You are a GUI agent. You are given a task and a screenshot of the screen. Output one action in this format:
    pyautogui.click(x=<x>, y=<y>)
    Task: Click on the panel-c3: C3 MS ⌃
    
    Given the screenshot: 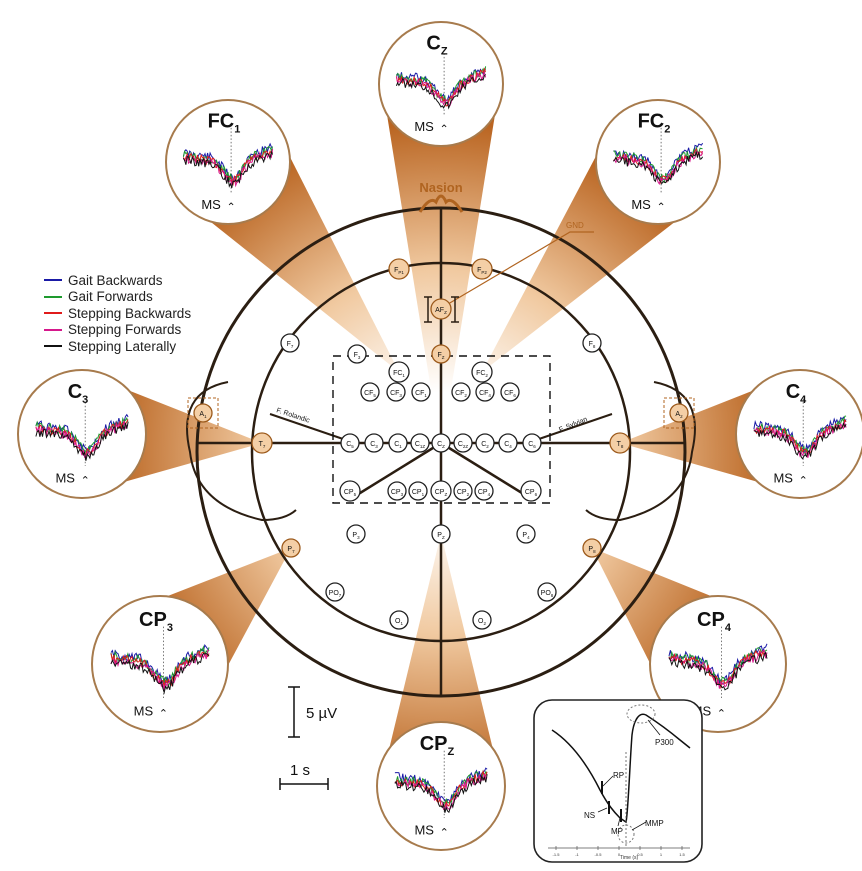 What is the action you would take?
    pyautogui.click(x=82, y=434)
    